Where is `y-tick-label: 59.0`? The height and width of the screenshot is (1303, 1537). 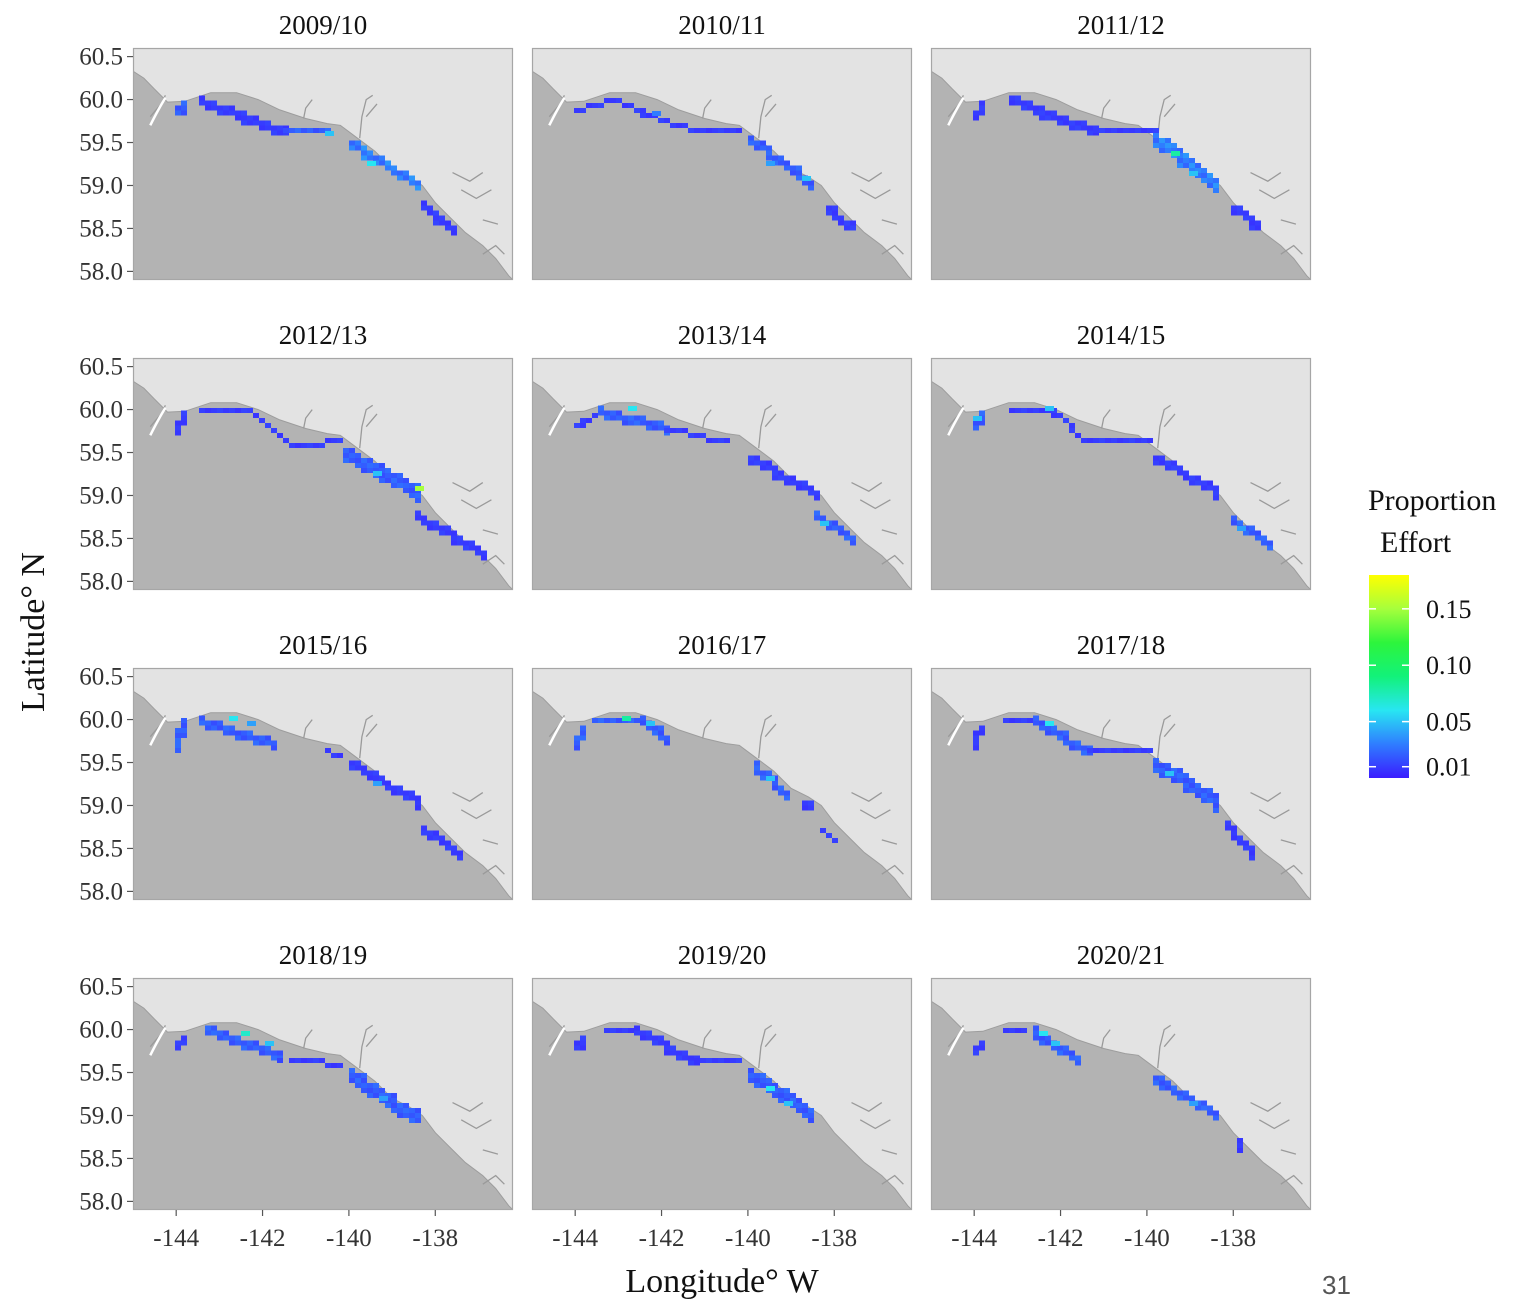 y-tick-label: 59.0 is located at coordinates (101, 495).